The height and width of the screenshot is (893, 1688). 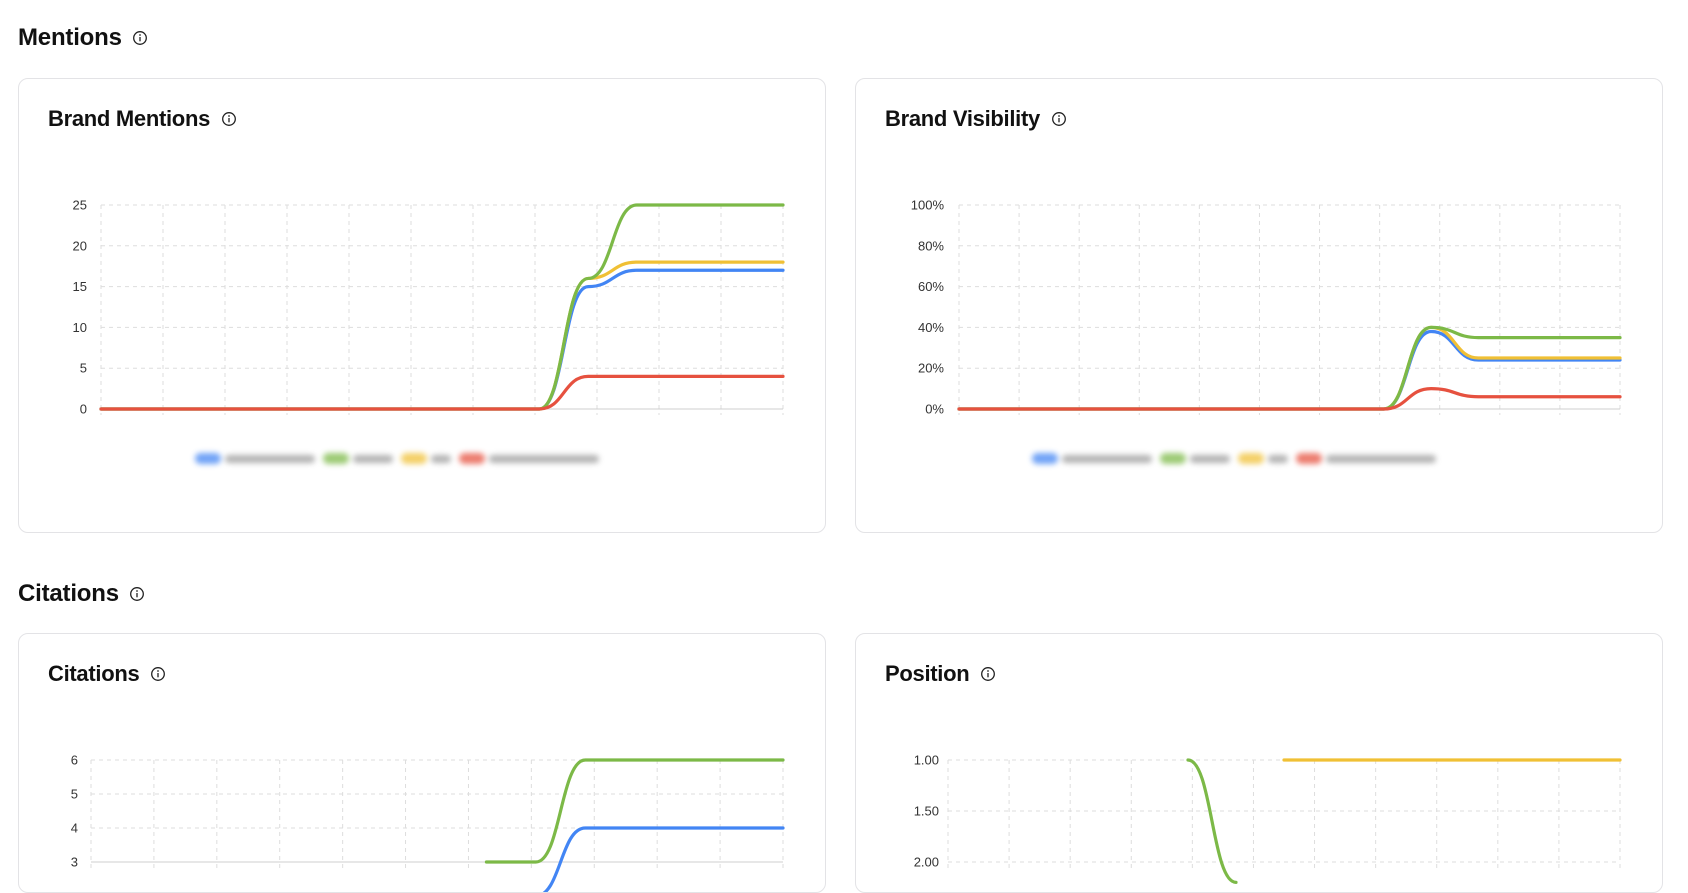 I want to click on section-title-citations: Citations, so click(x=81, y=594).